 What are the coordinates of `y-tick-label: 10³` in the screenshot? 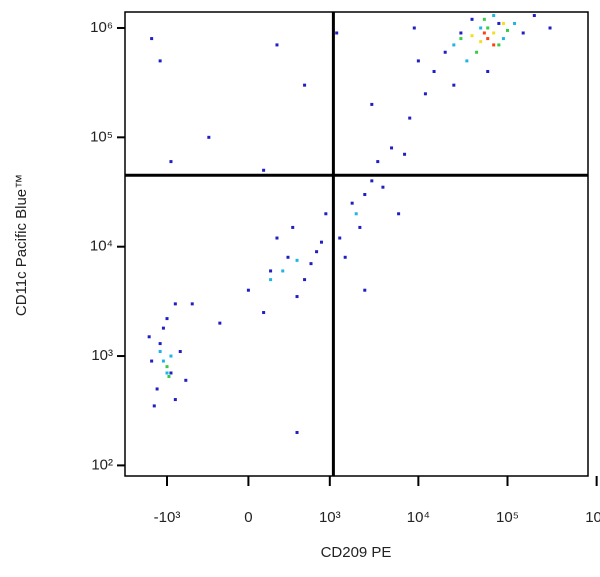 It's located at (102, 355).